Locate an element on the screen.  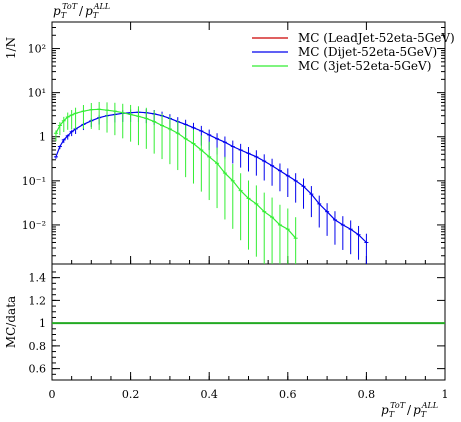
xtick-label-0: 0 is located at coordinates (52, 394).